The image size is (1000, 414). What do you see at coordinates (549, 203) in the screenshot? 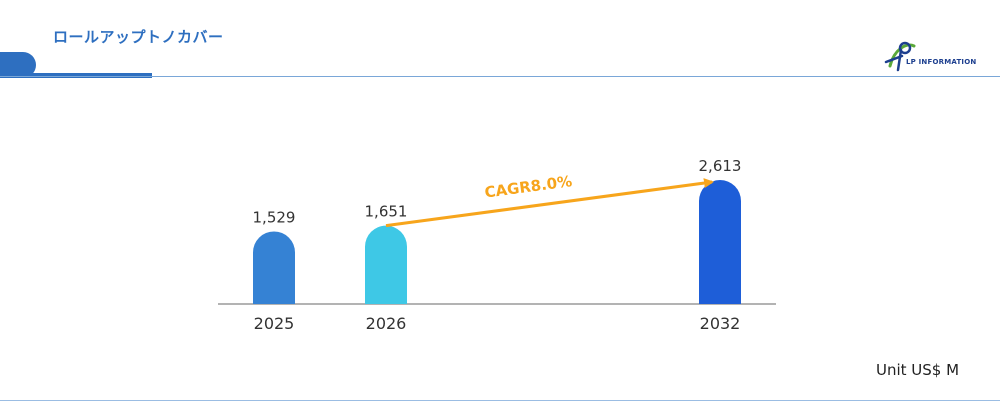
I see `cagr-arrow` at bounding box center [549, 203].